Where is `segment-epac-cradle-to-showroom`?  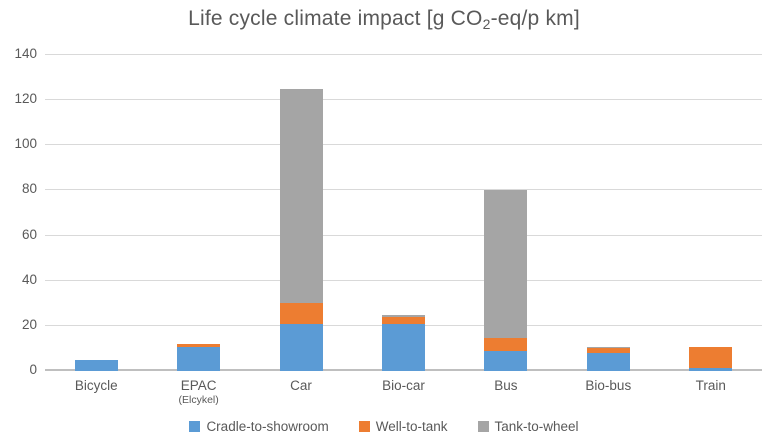 segment-epac-cradle-to-showroom is located at coordinates (199, 359).